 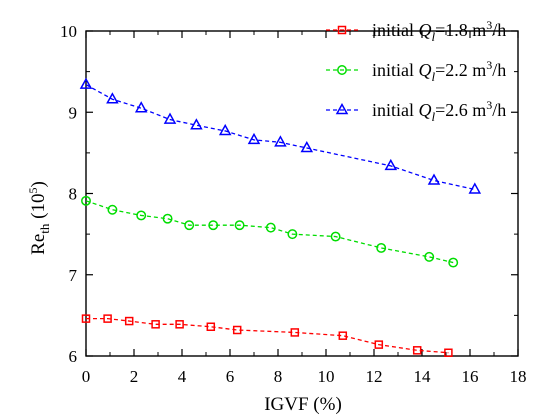 What do you see at coordinates (460, 110) in the screenshot?
I see `legend-label-part: =2.6 m` at bounding box center [460, 110].